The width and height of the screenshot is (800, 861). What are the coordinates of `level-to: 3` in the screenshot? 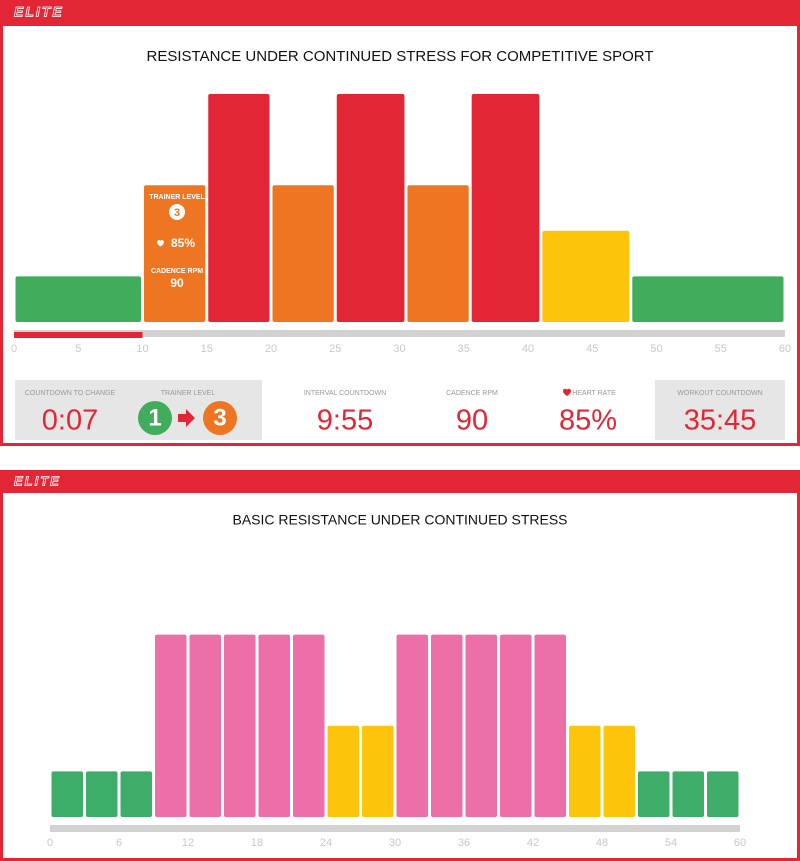 It's located at (219, 417).